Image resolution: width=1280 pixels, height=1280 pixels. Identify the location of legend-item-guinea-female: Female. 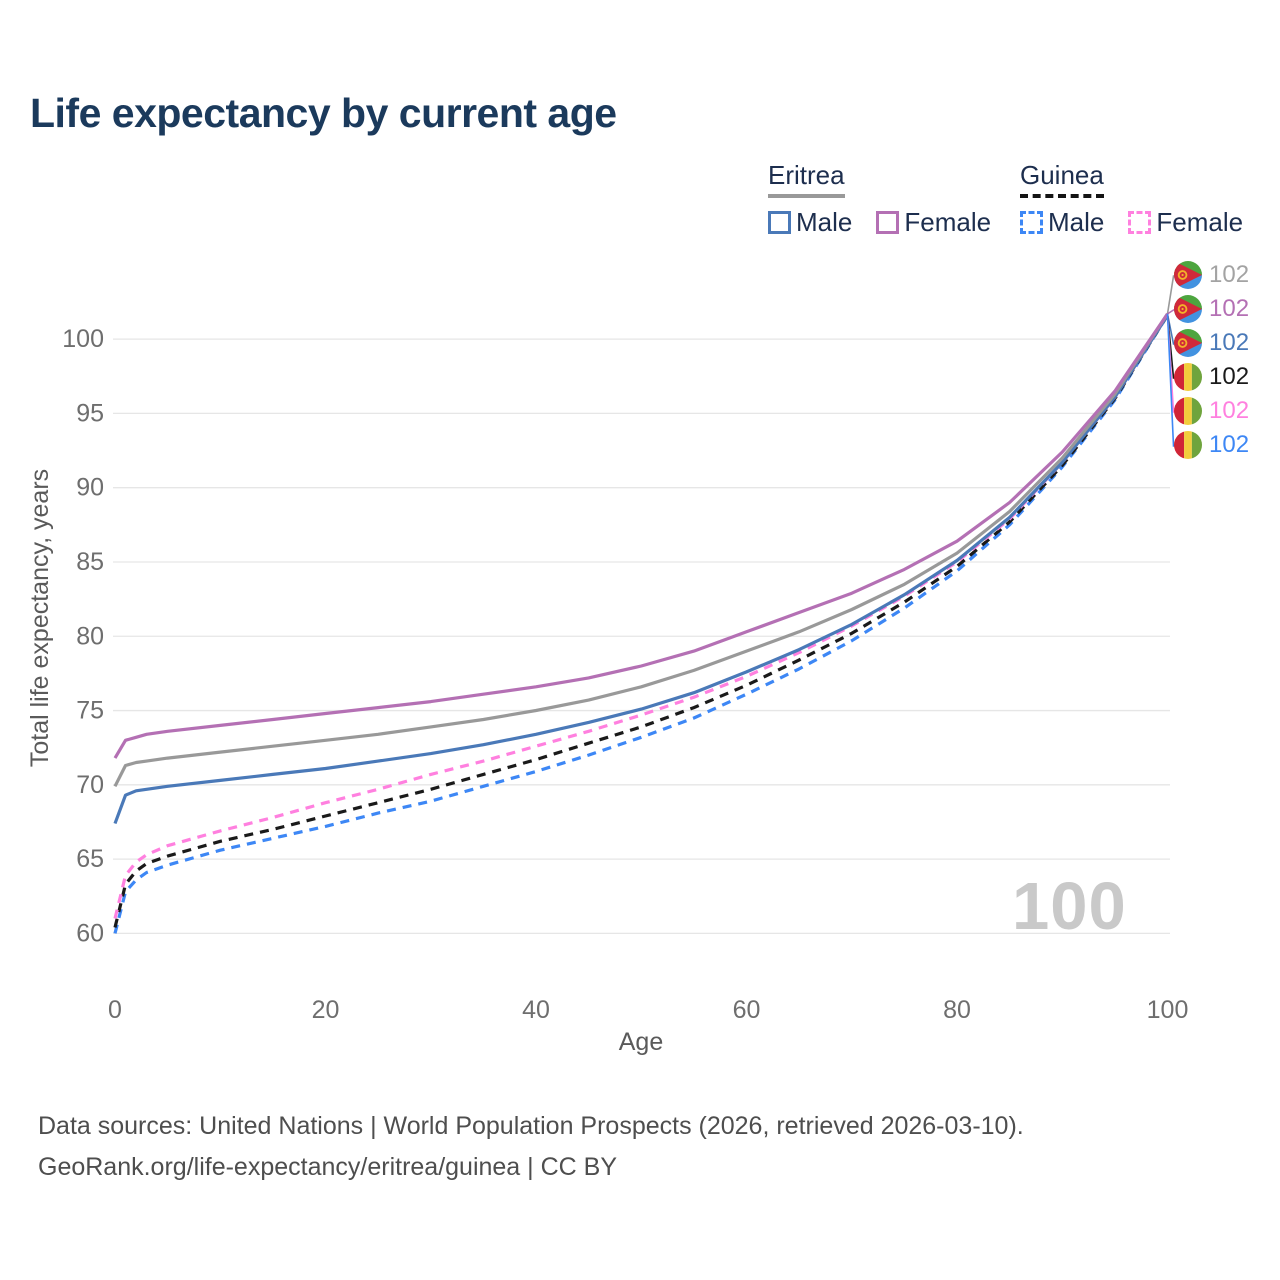
(1185, 222).